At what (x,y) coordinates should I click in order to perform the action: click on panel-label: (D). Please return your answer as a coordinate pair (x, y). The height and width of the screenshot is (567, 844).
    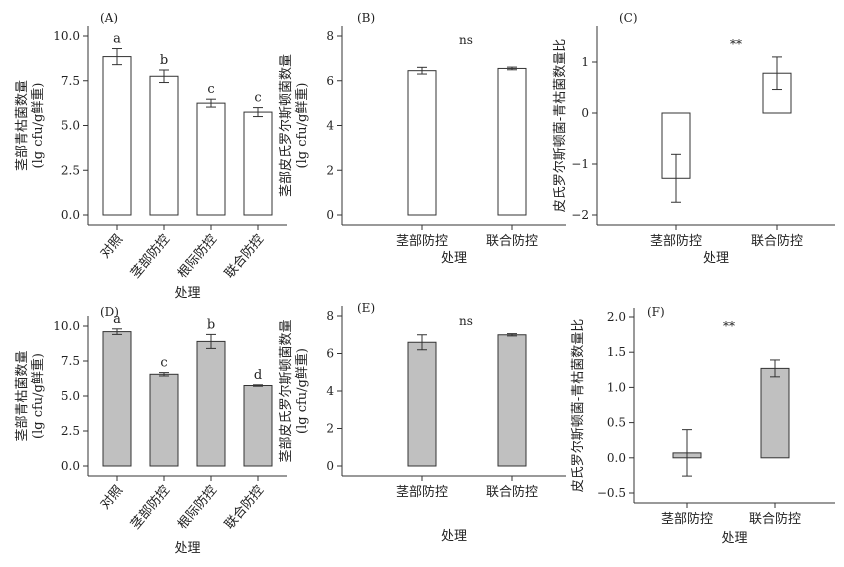
    Looking at the image, I should click on (109, 312).